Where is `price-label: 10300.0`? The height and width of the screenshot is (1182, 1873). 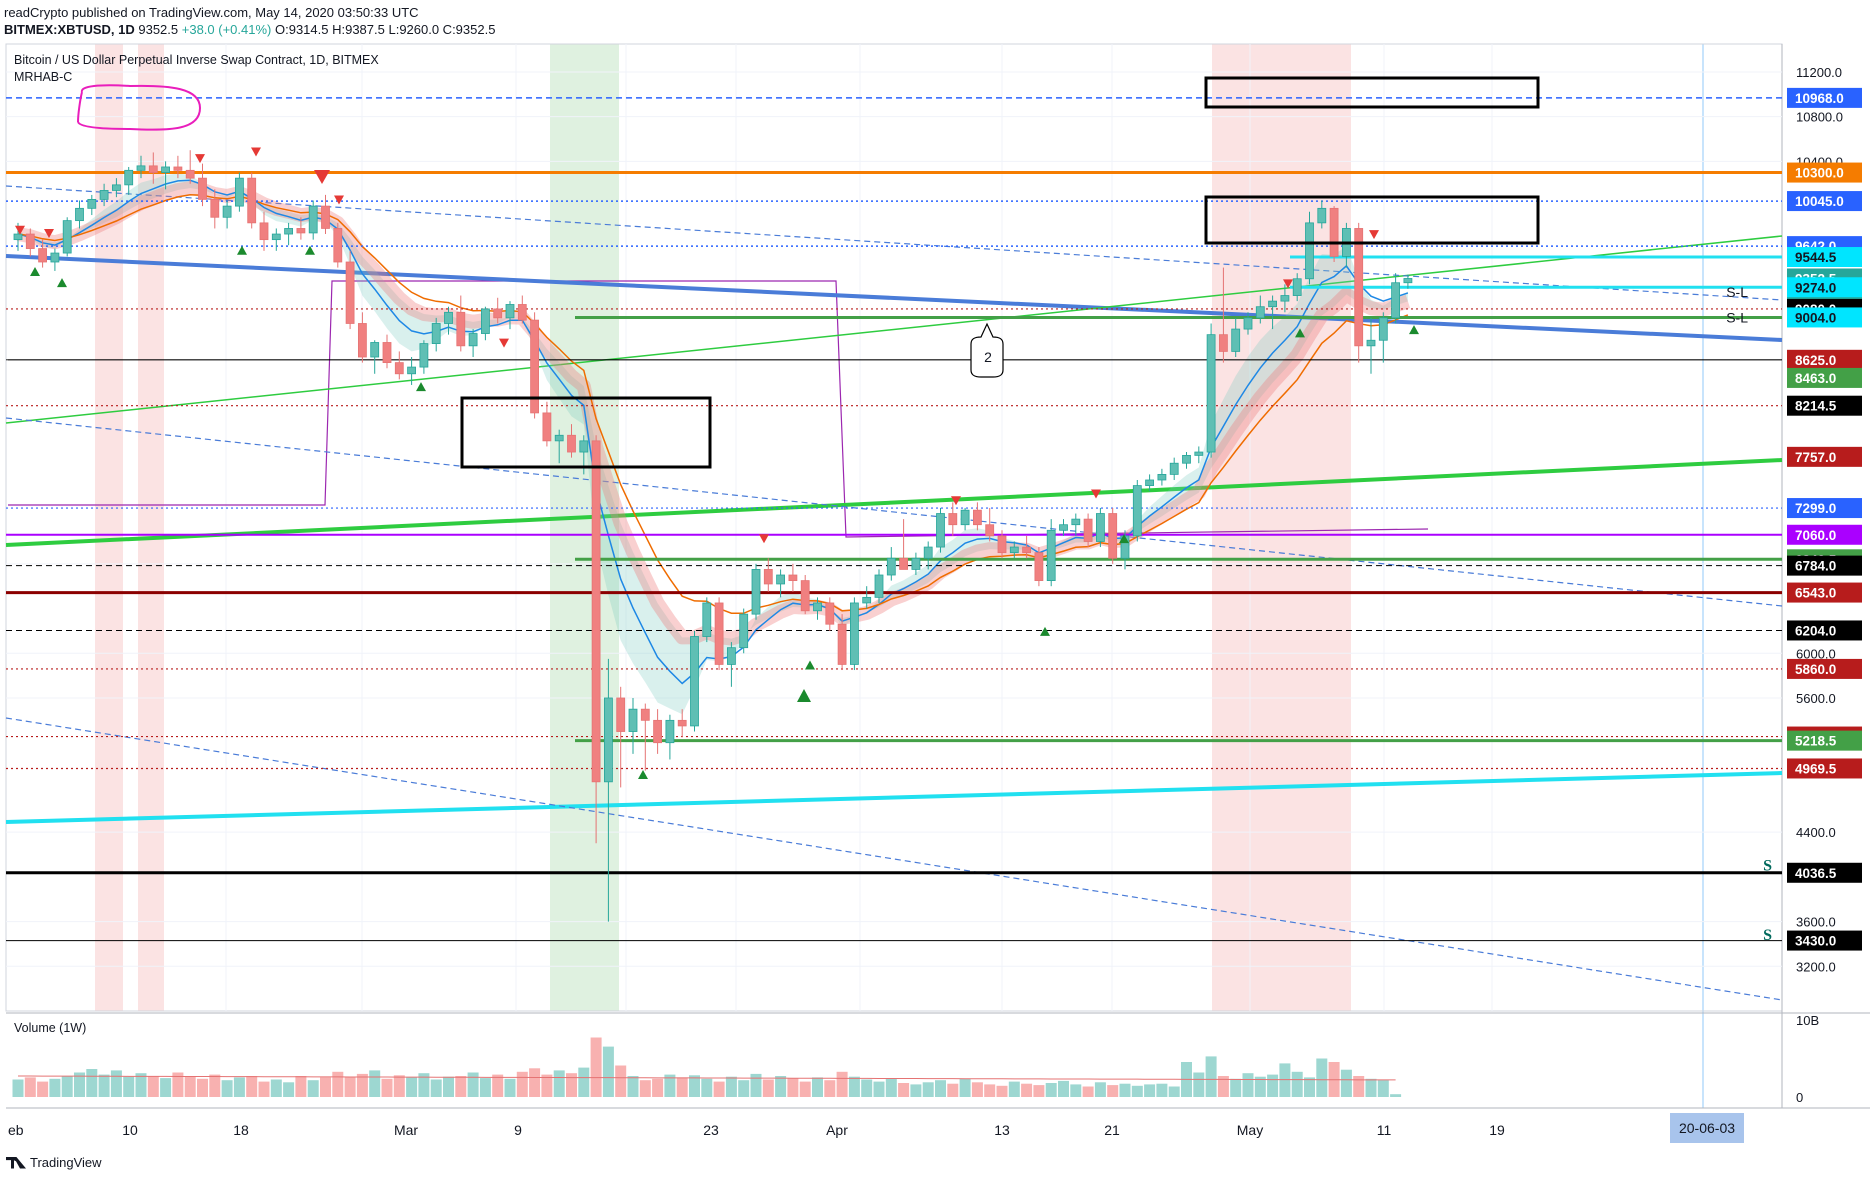
price-label: 10300.0 is located at coordinates (1819, 173).